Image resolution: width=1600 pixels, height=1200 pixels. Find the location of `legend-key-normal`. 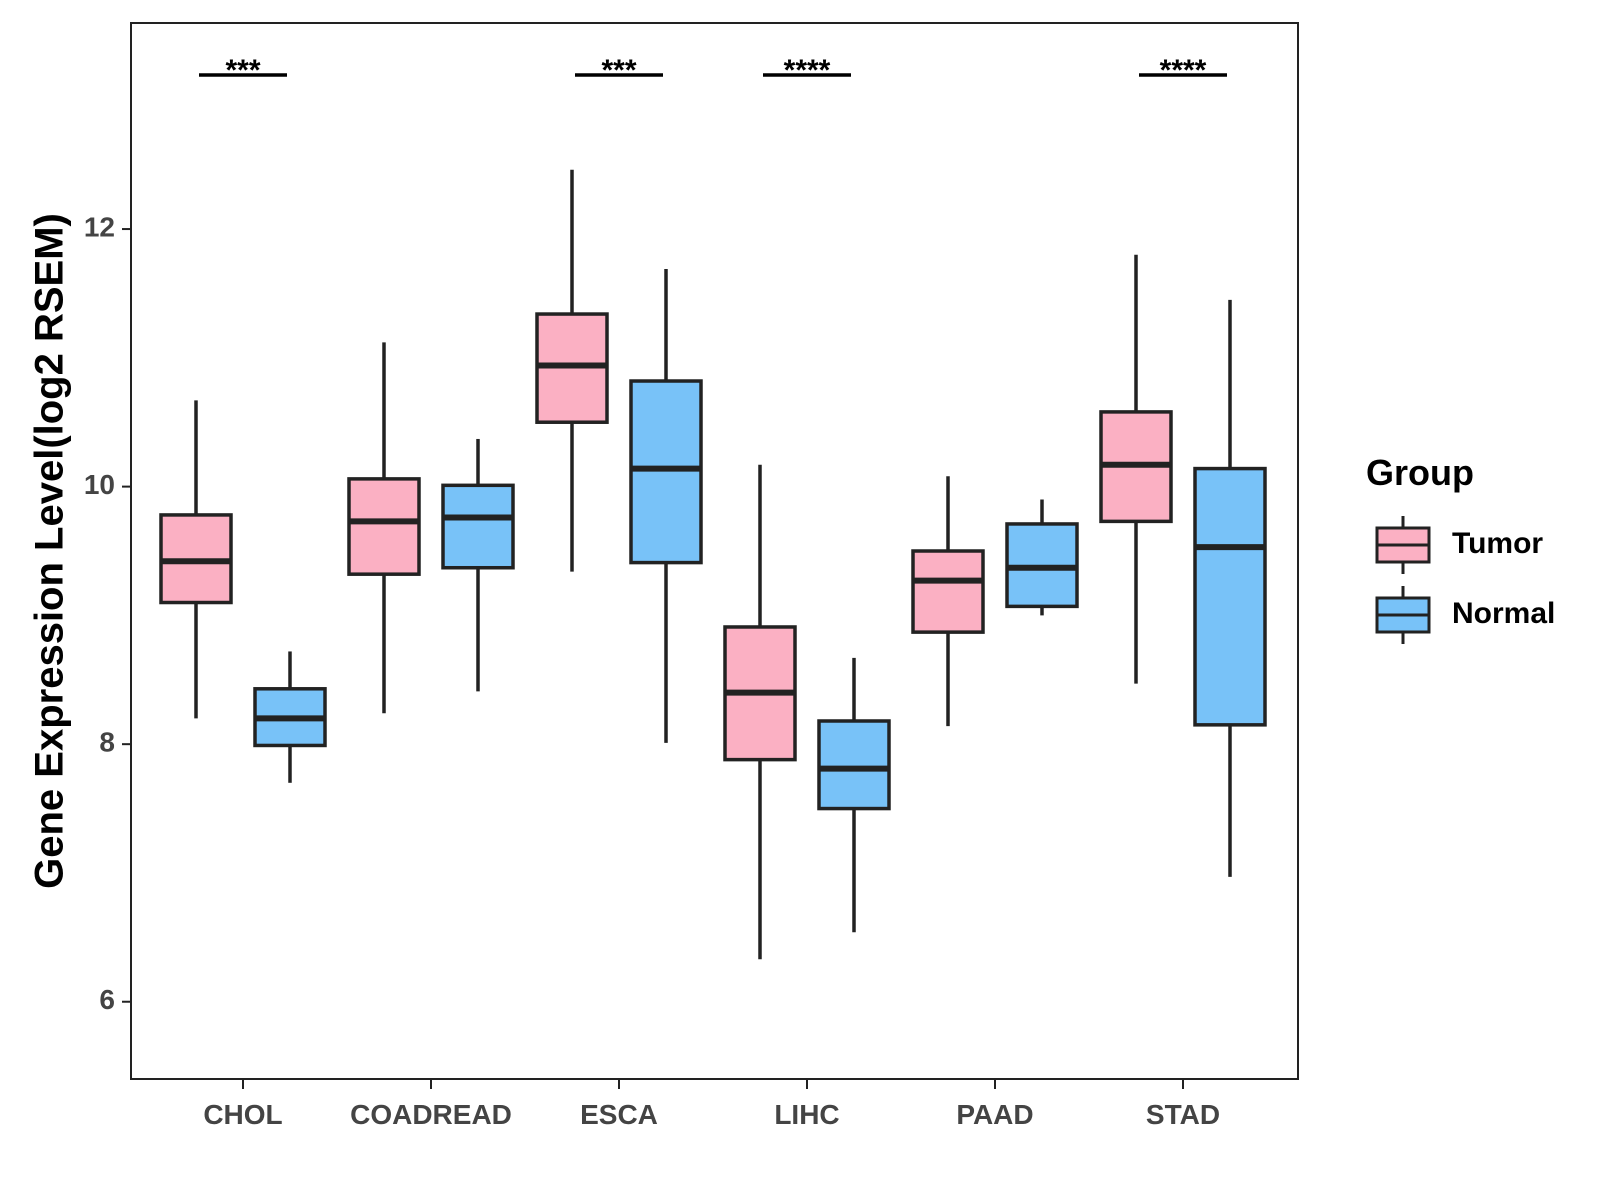

legend-key-normal is located at coordinates (1403, 615).